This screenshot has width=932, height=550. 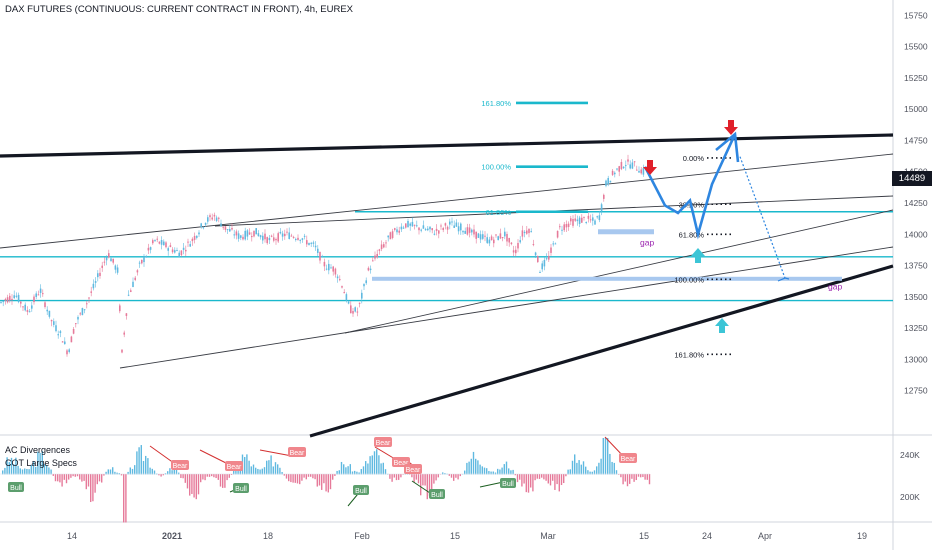 I want to click on projection-line, so click(x=690, y=186).